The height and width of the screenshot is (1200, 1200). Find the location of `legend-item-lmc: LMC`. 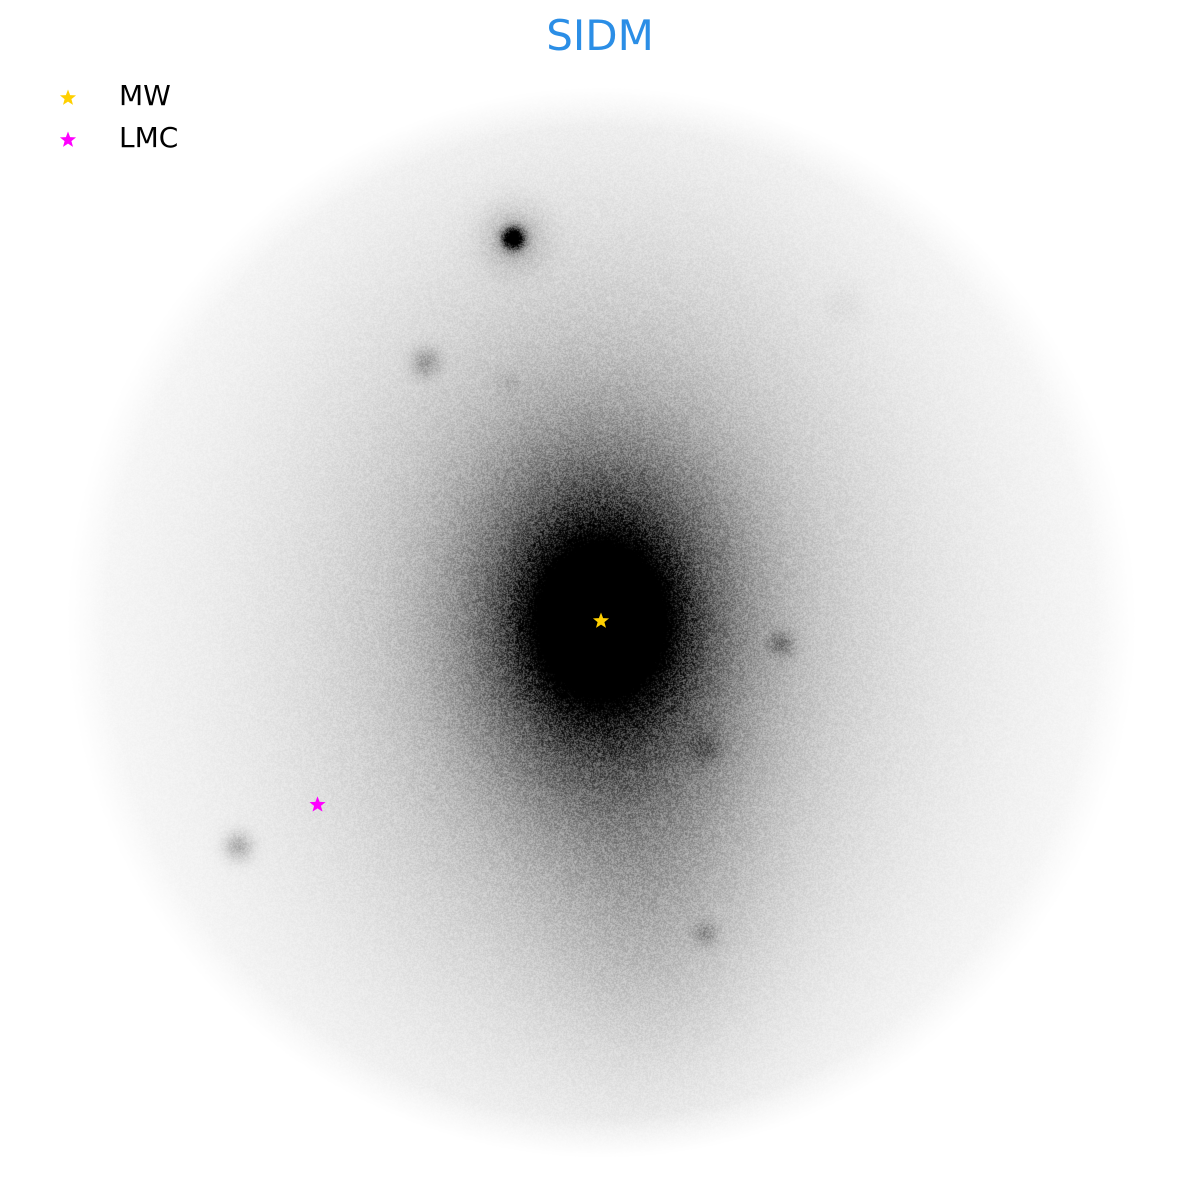

legend-item-lmc: LMC is located at coordinates (132, 139).